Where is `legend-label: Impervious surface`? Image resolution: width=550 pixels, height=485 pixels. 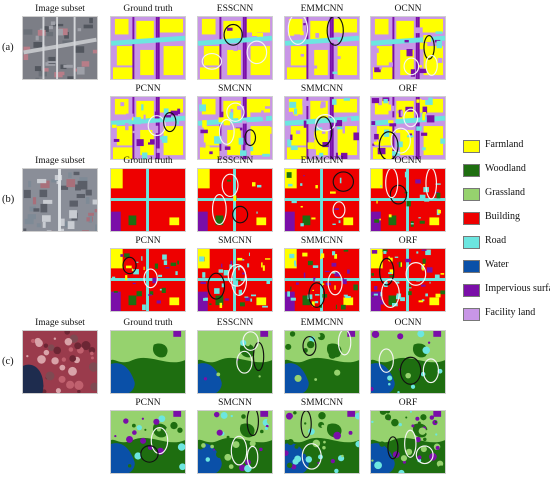
legend-label: Impervious surface is located at coordinates (517, 288).